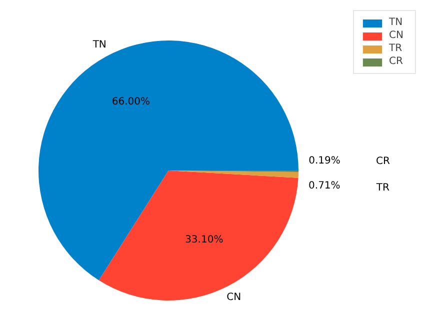 The image size is (426, 329). Describe the element at coordinates (383, 188) in the screenshot. I see `category-label: TR` at that location.